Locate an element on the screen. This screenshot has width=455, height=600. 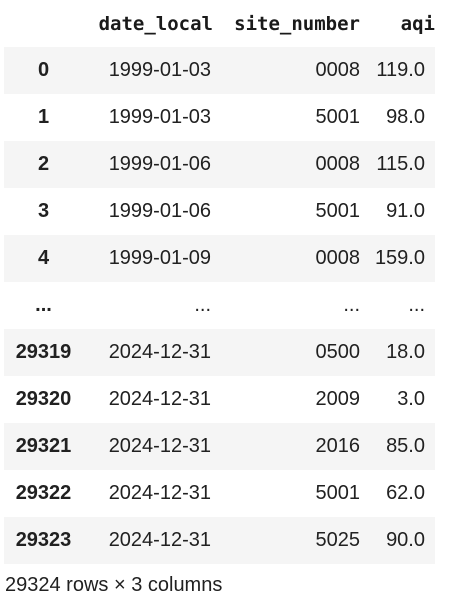
row-index: 0 is located at coordinates (43, 70).